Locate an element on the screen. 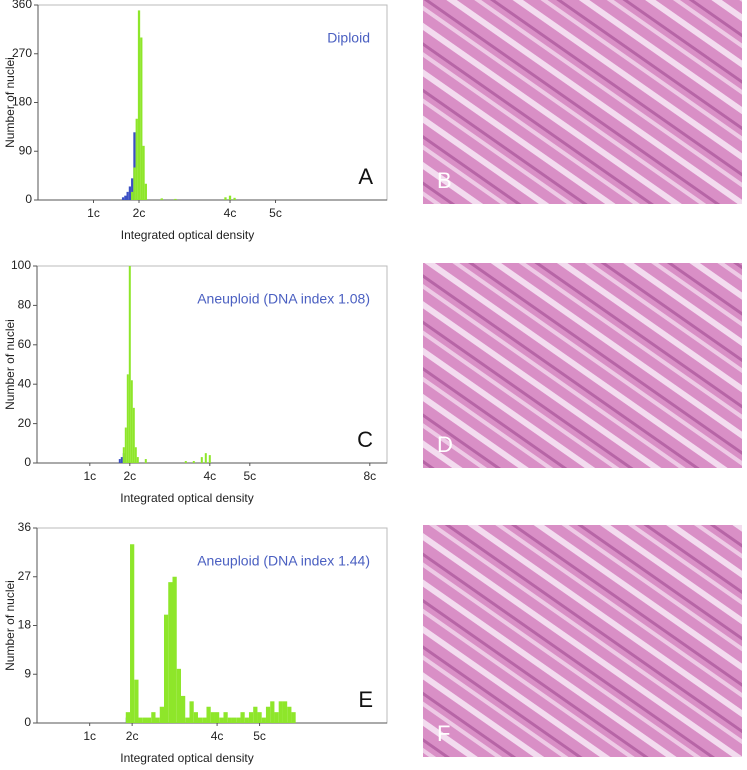  image-label: D is located at coordinates (445, 444).